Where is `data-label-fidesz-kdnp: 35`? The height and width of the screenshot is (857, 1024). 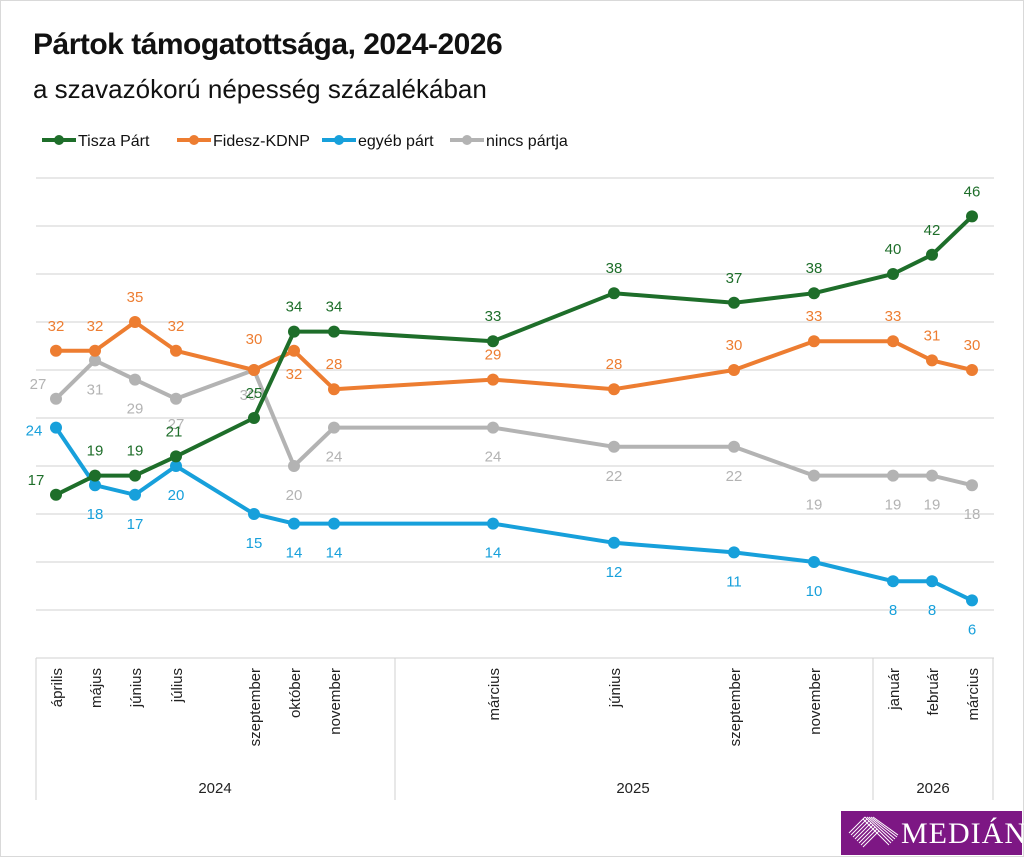 data-label-fidesz-kdnp: 35 is located at coordinates (135, 297).